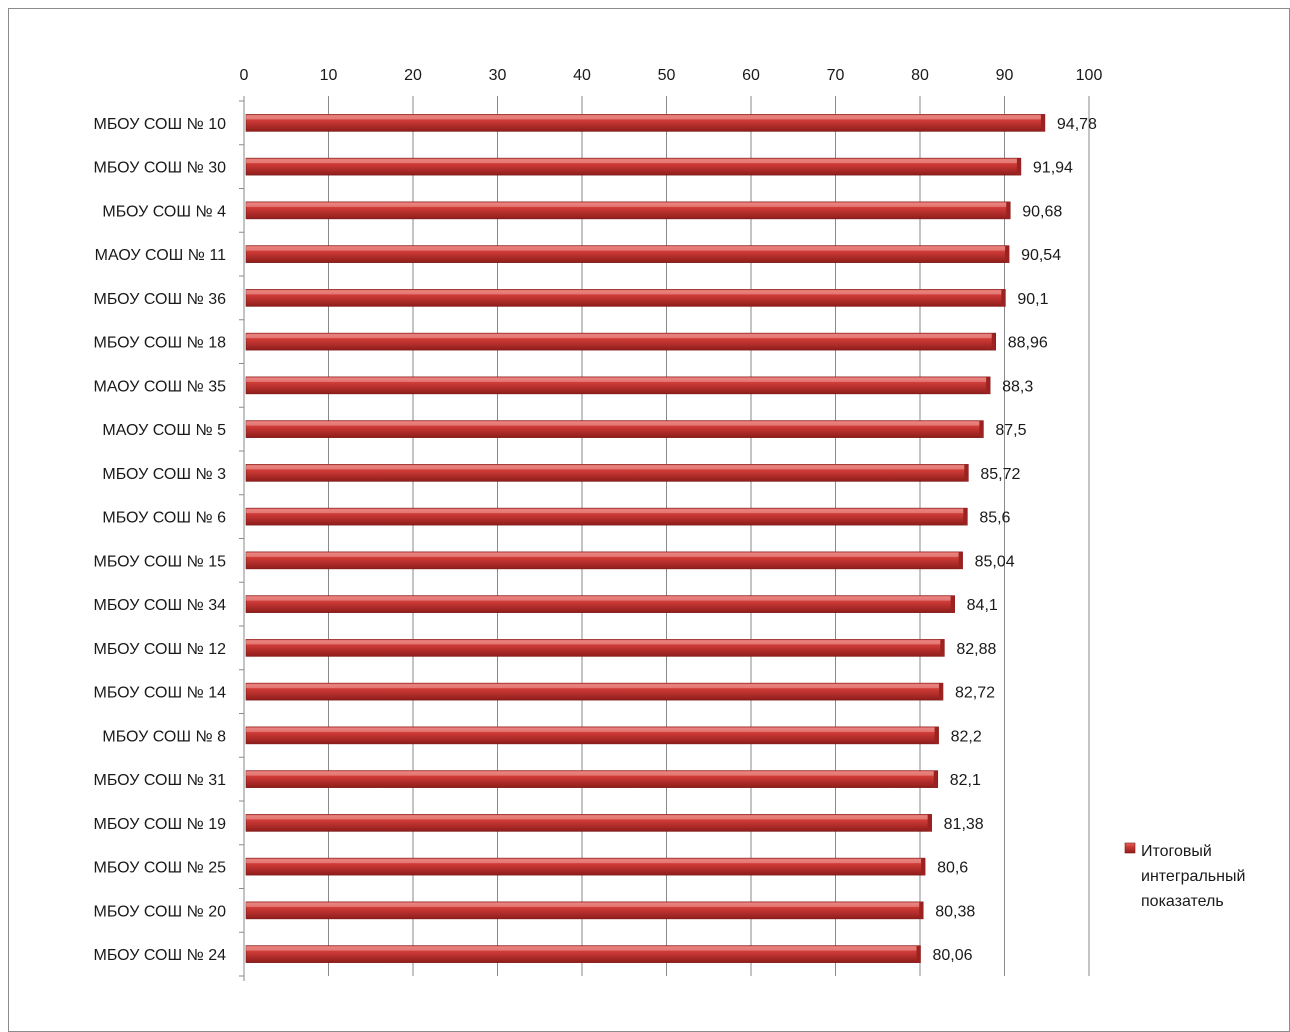  I want to click on x-tick-label: 90, so click(1005, 75).